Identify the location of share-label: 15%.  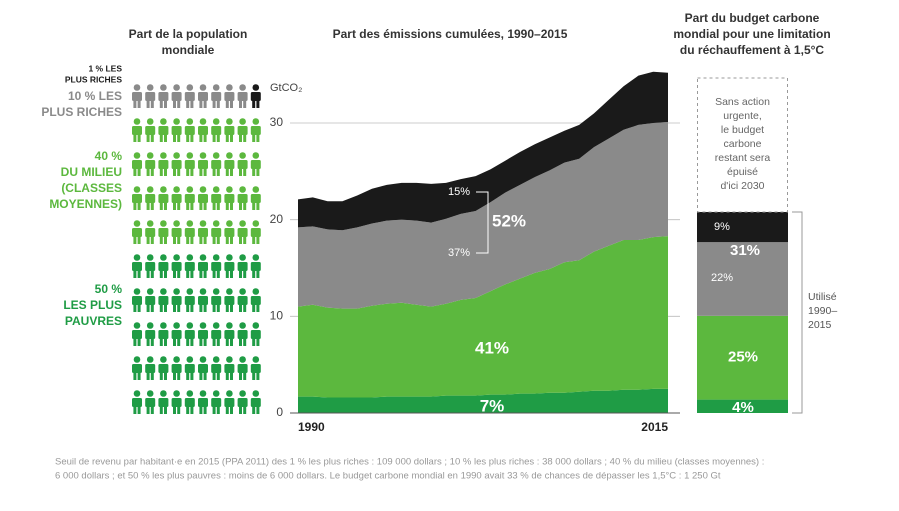
(459, 192).